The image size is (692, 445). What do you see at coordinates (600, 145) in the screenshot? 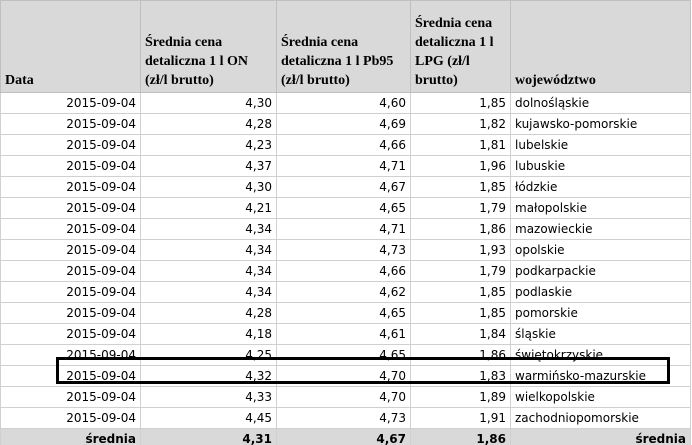
I see `region-cell: lubelskie` at bounding box center [600, 145].